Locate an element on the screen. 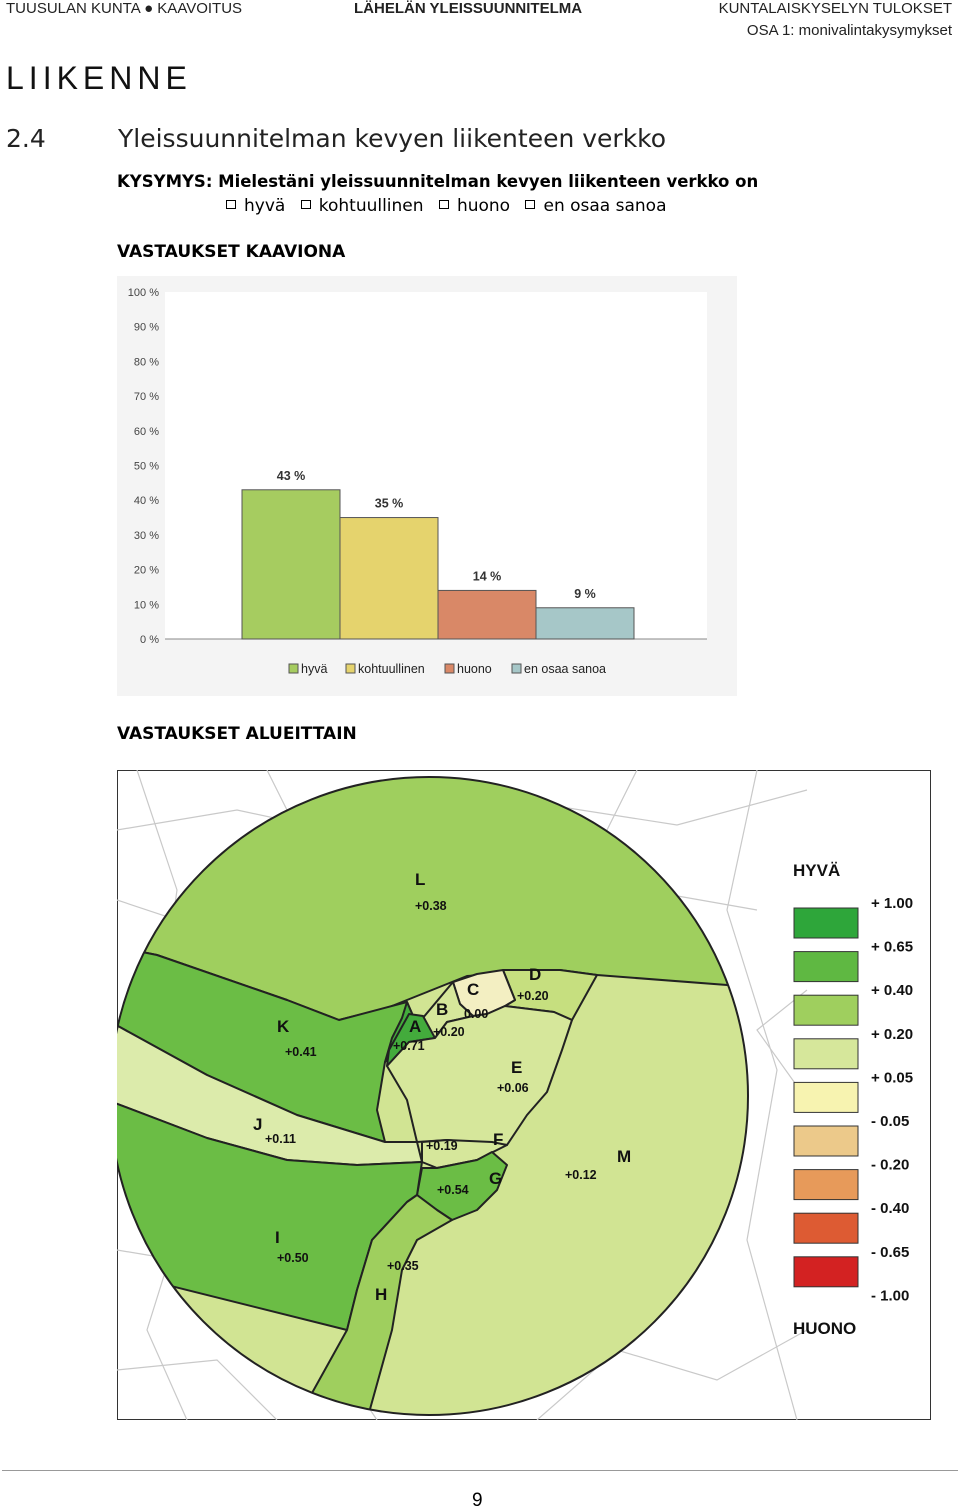 This screenshot has width=960, height=1512. region-value-h: +0.35 is located at coordinates (403, 1266).